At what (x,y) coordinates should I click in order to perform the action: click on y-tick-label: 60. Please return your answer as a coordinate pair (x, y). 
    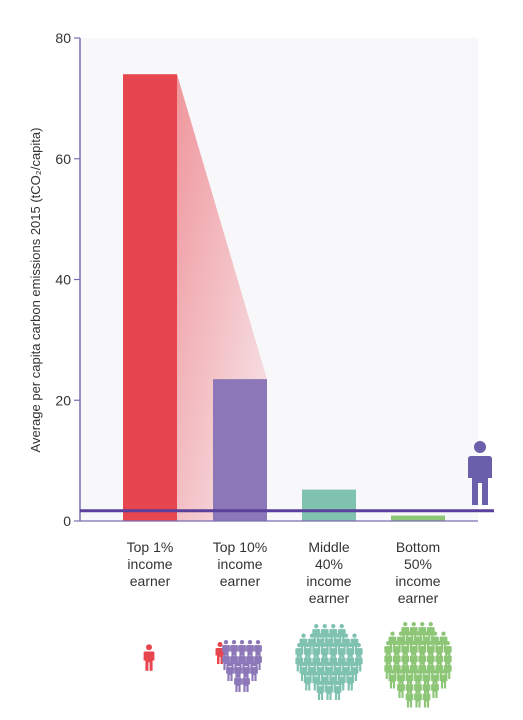
    Looking at the image, I should click on (63, 159).